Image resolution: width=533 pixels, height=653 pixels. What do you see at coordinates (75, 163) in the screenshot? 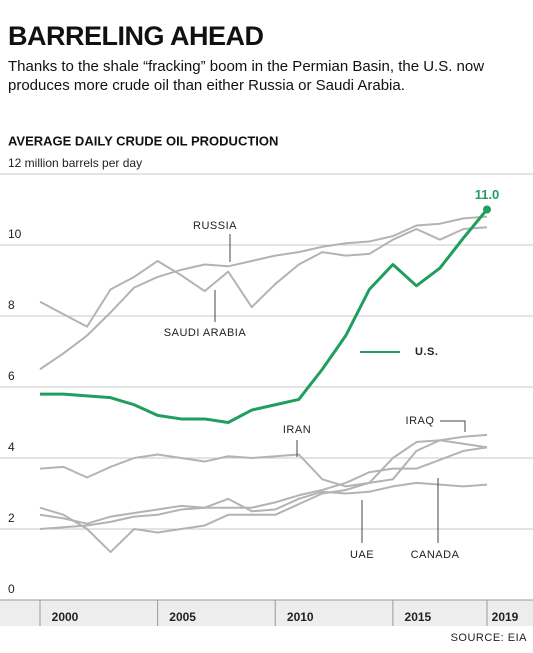
I see `y-tick-label: 12 million barrels per day` at bounding box center [75, 163].